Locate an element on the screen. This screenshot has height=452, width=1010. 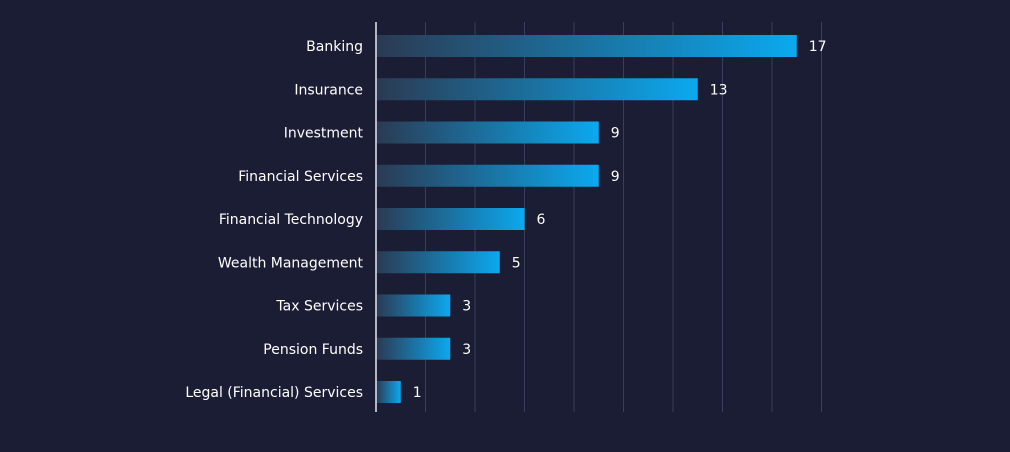
category-label: Pension Funds is located at coordinates (313, 350).